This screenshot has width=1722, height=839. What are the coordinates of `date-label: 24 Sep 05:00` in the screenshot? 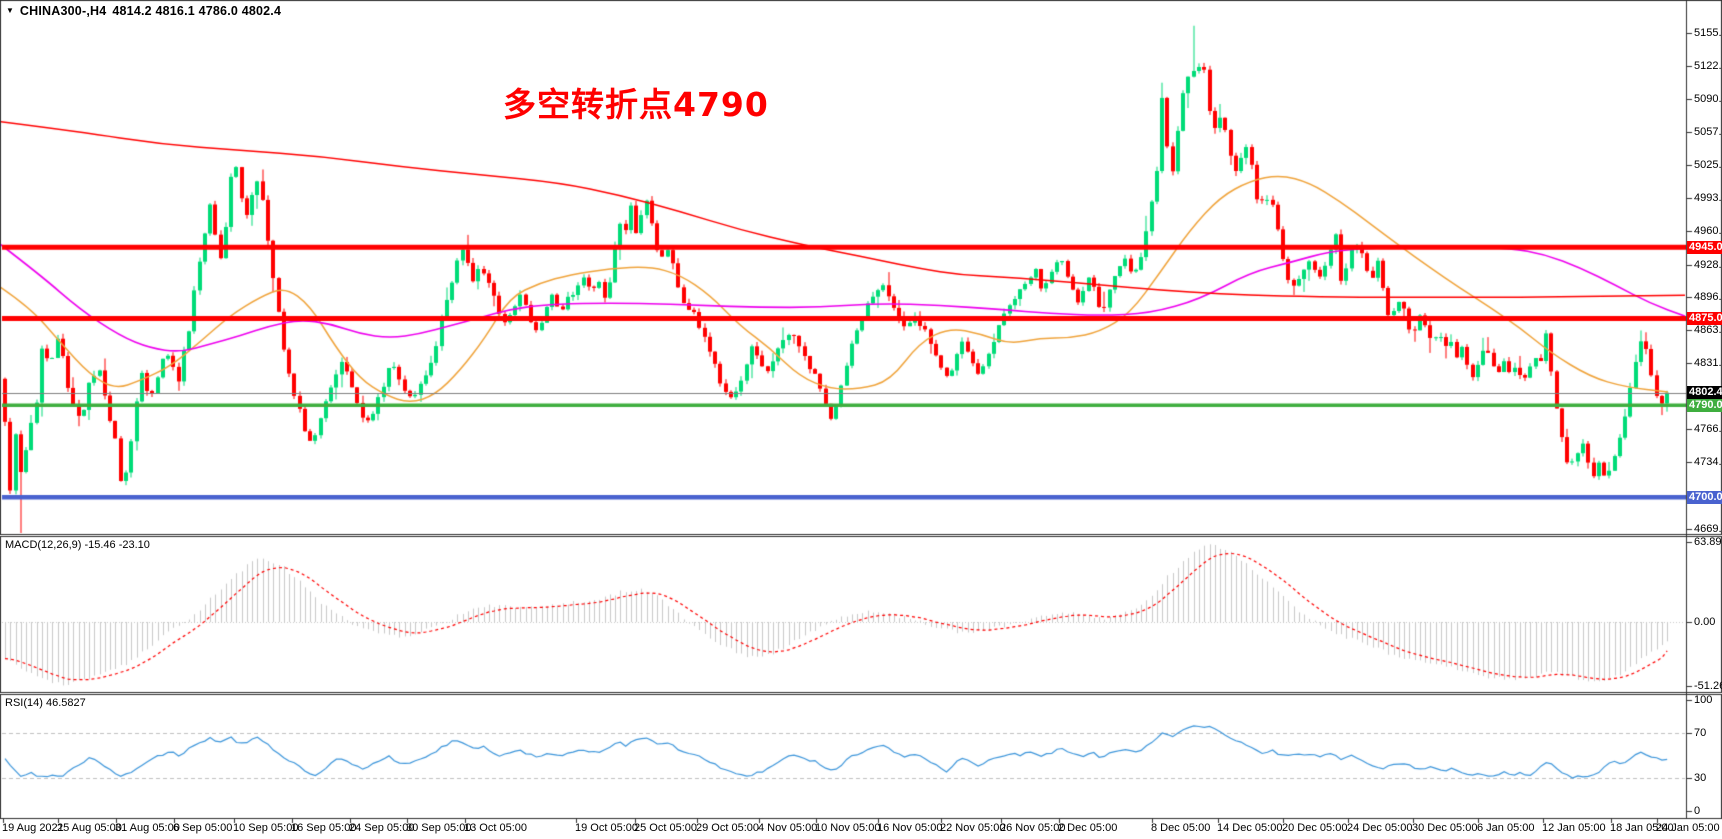 It's located at (382, 828).